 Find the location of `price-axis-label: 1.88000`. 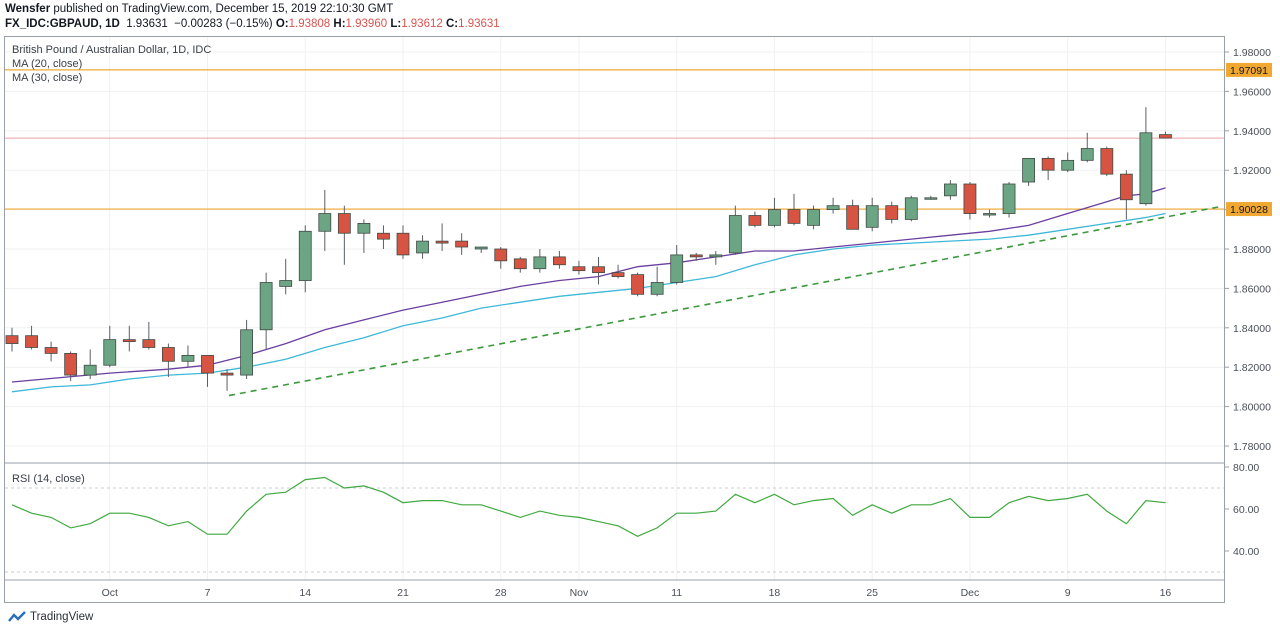

price-axis-label: 1.88000 is located at coordinates (1252, 250).